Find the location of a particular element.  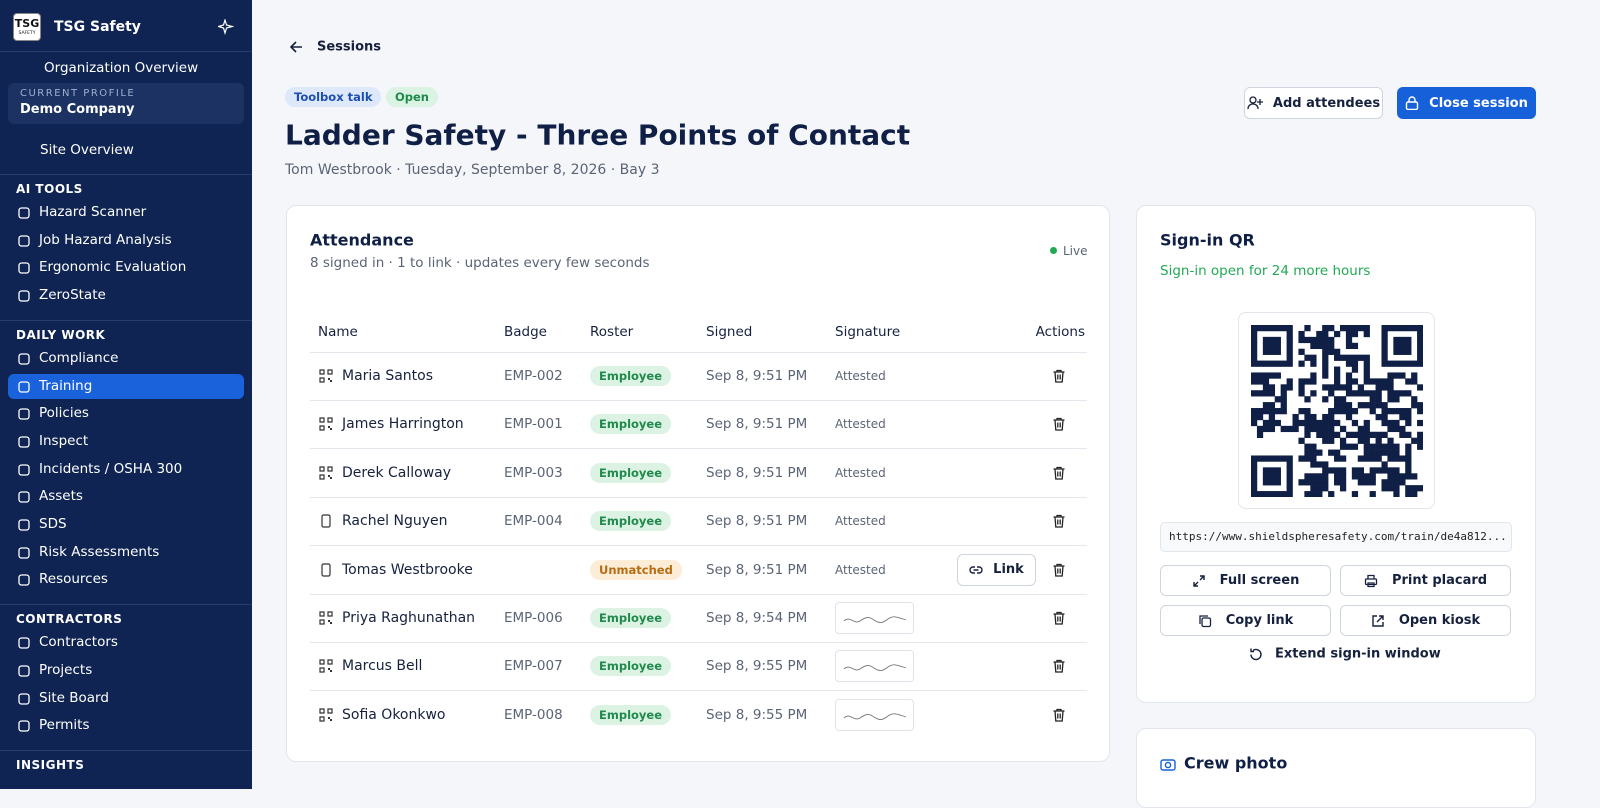

signed-time: Sep 8, 9:55 PM is located at coordinates (757, 714).